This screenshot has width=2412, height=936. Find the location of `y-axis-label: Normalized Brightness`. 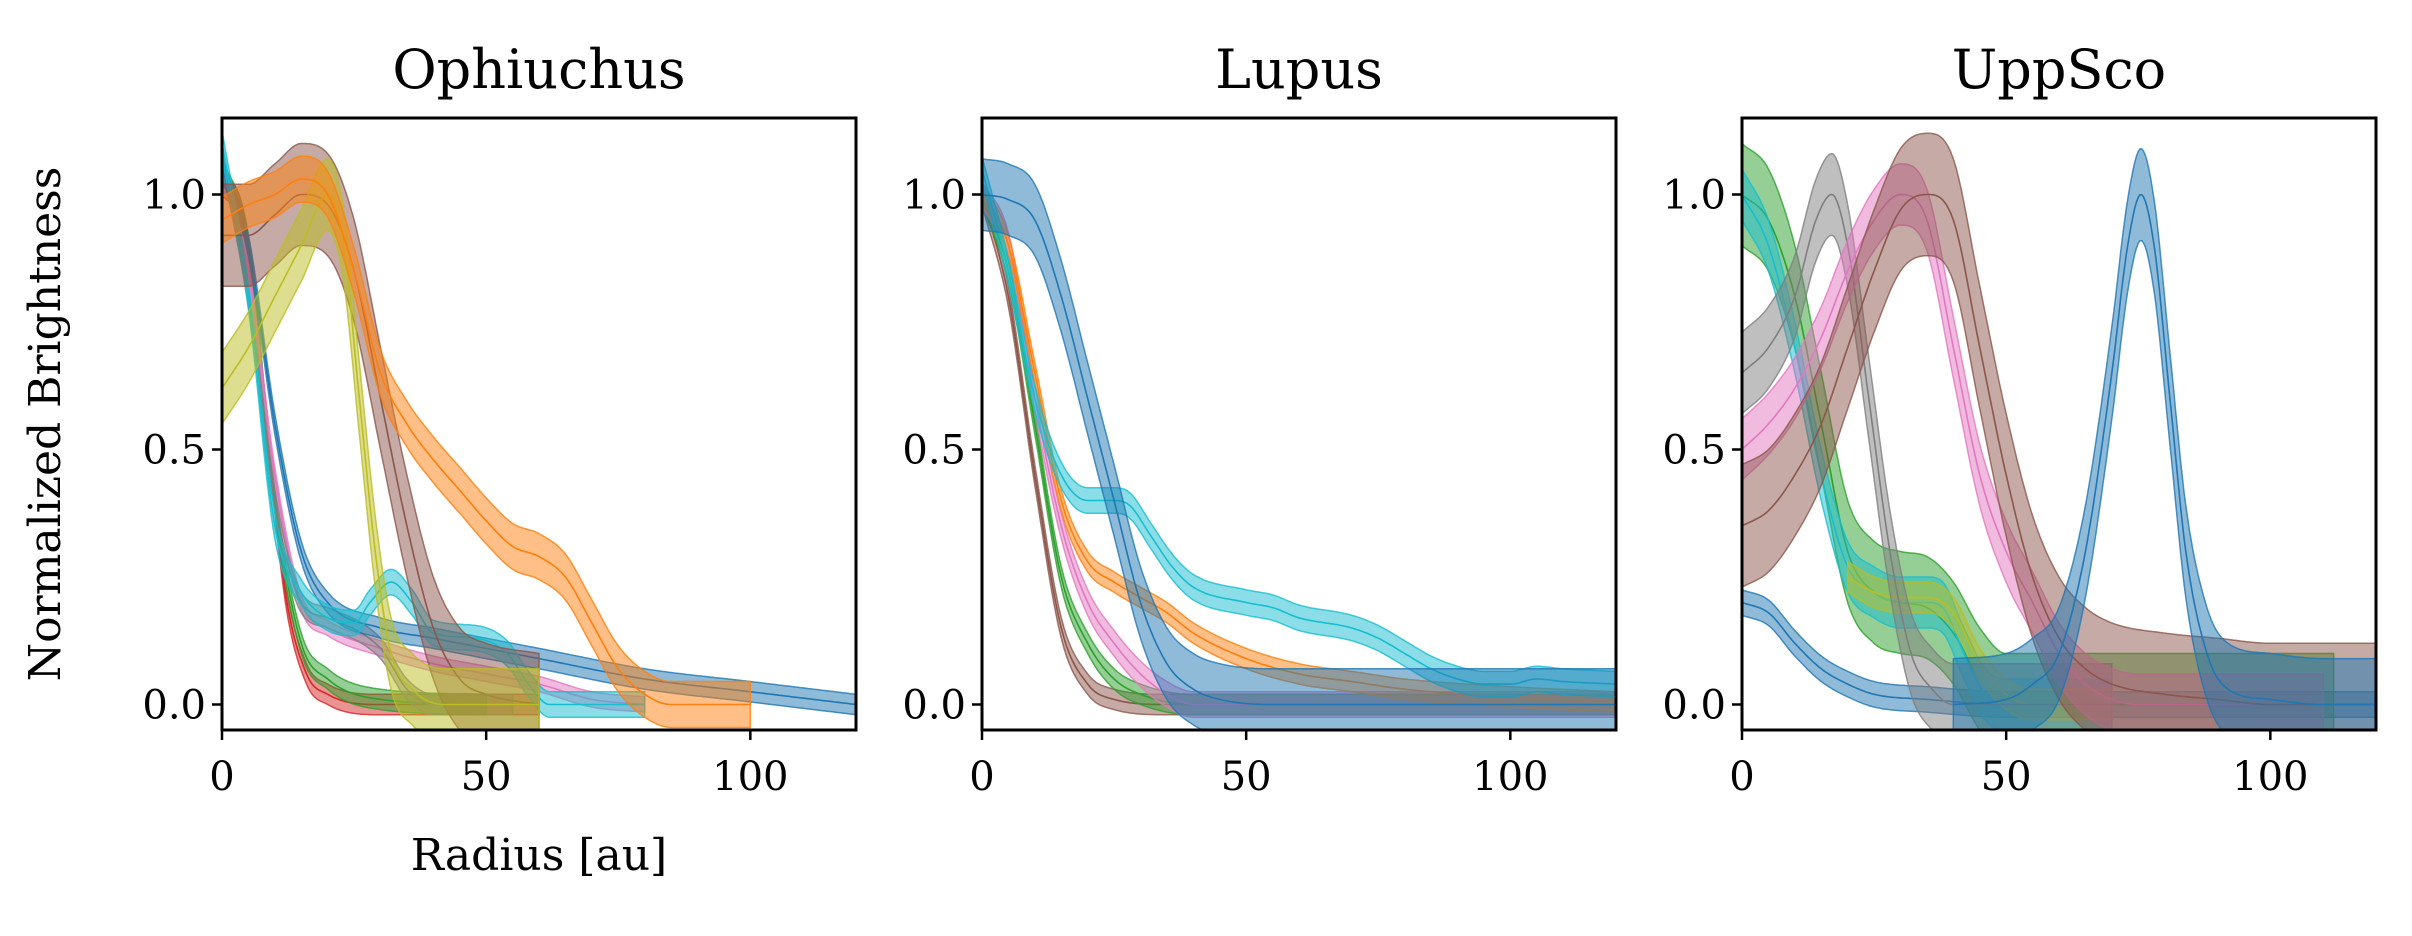

y-axis-label: Normalized Brightness is located at coordinates (45, 424).